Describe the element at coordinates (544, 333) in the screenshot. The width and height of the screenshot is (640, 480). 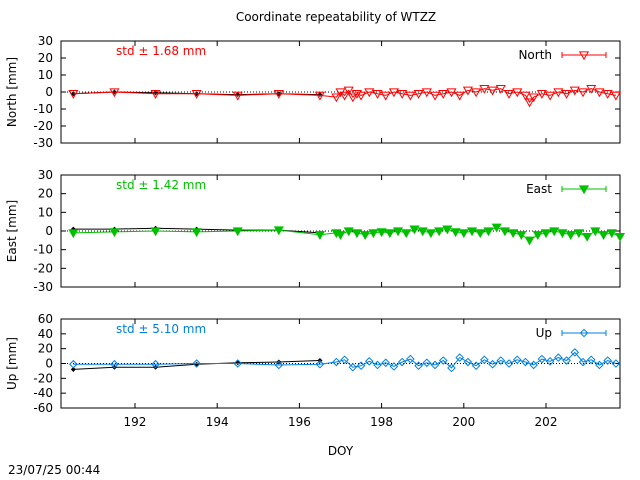
I see `legend-label: Up` at that location.